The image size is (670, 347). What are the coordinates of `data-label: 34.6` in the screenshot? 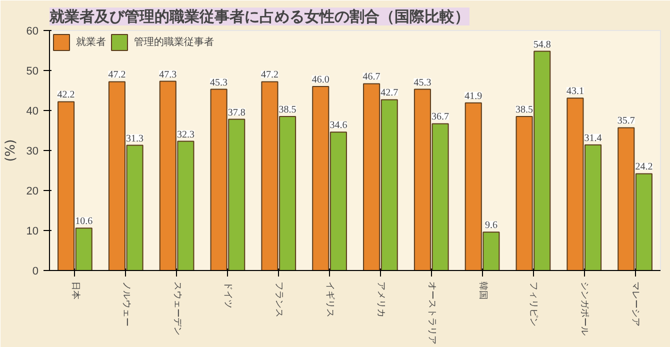 It's located at (339, 126).